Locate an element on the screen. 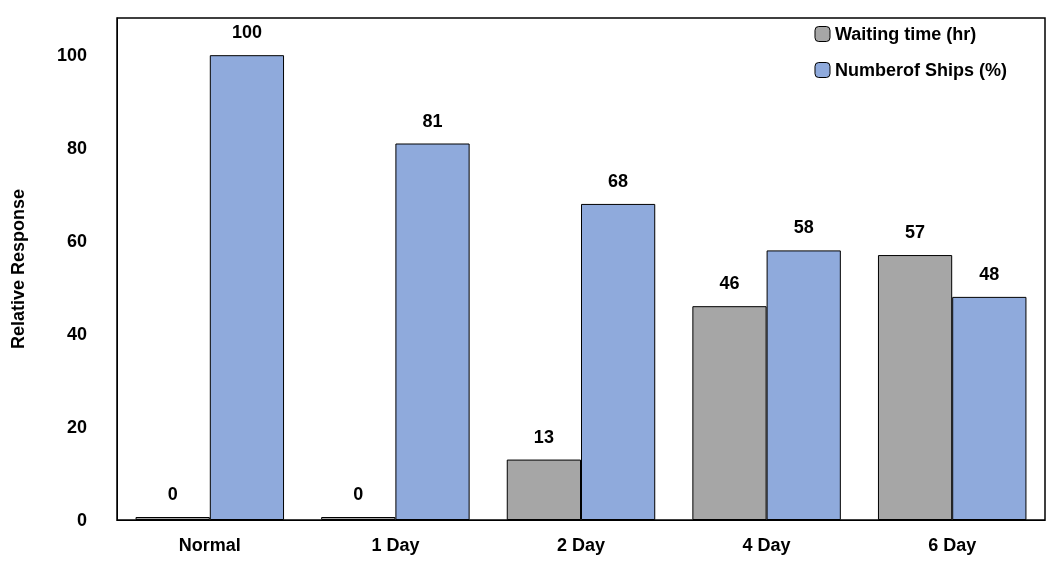 The width and height of the screenshot is (1052, 573). data-label: 48 is located at coordinates (989, 273).